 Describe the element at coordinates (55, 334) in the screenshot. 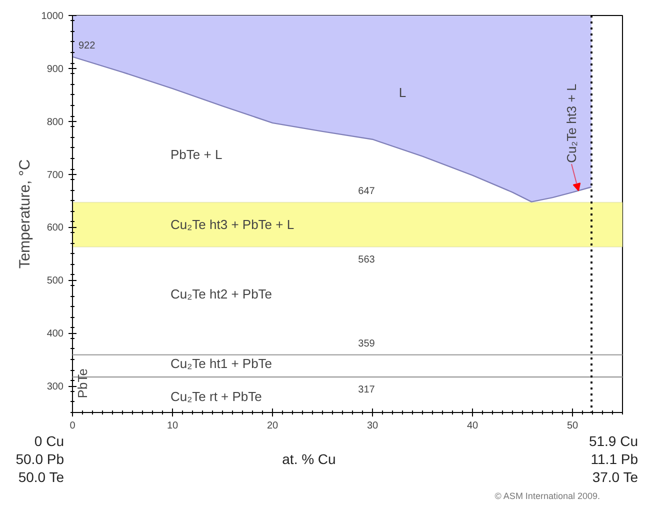

I see `y-tick-label: 400` at that location.